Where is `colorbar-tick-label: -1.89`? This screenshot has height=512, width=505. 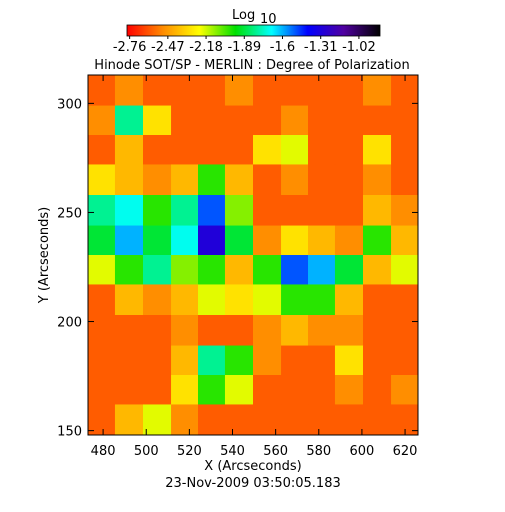 colorbar-tick-label: -1.89 is located at coordinates (244, 47).